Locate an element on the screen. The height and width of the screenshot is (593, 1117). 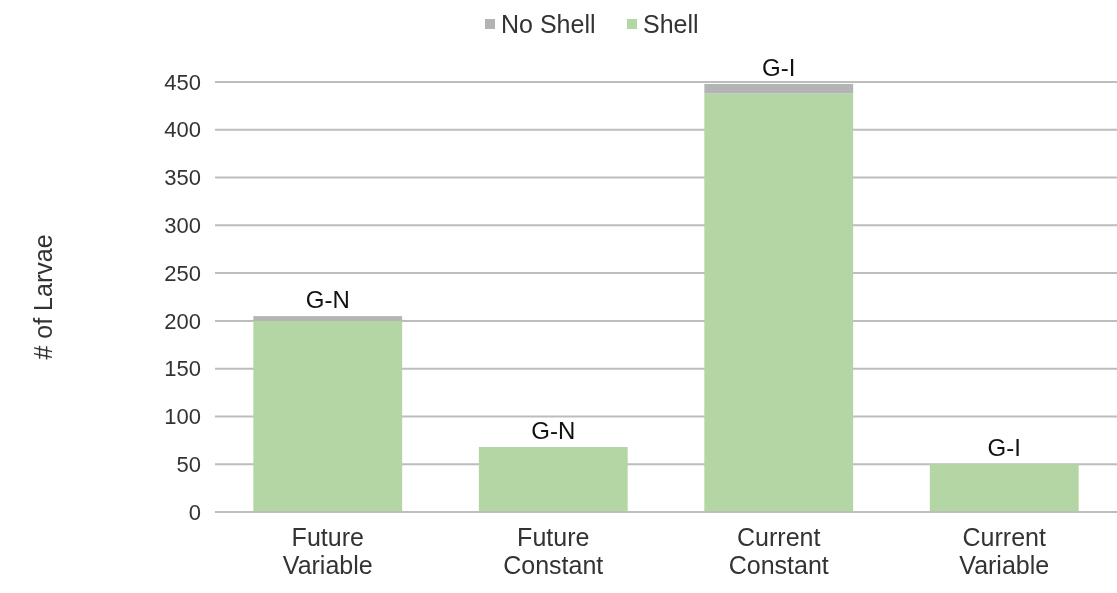
y-tick-label: 150 is located at coordinates (182, 369).